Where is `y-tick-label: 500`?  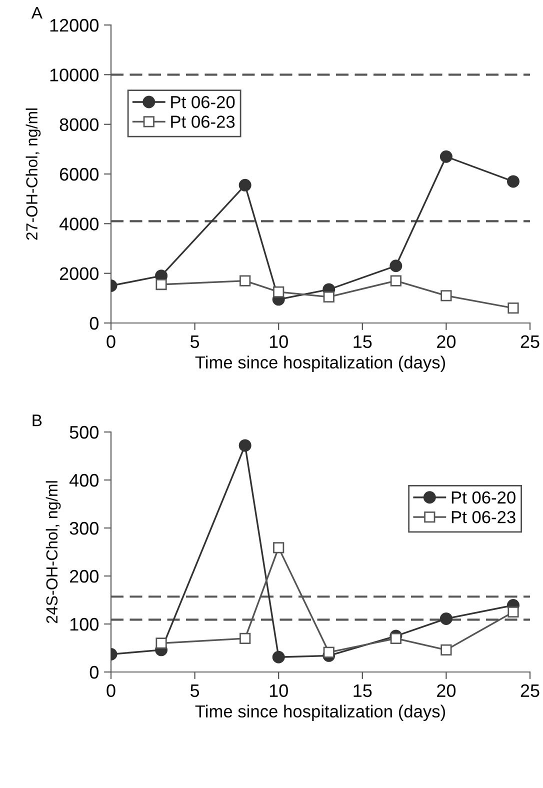
y-tick-label: 500 is located at coordinates (84, 432).